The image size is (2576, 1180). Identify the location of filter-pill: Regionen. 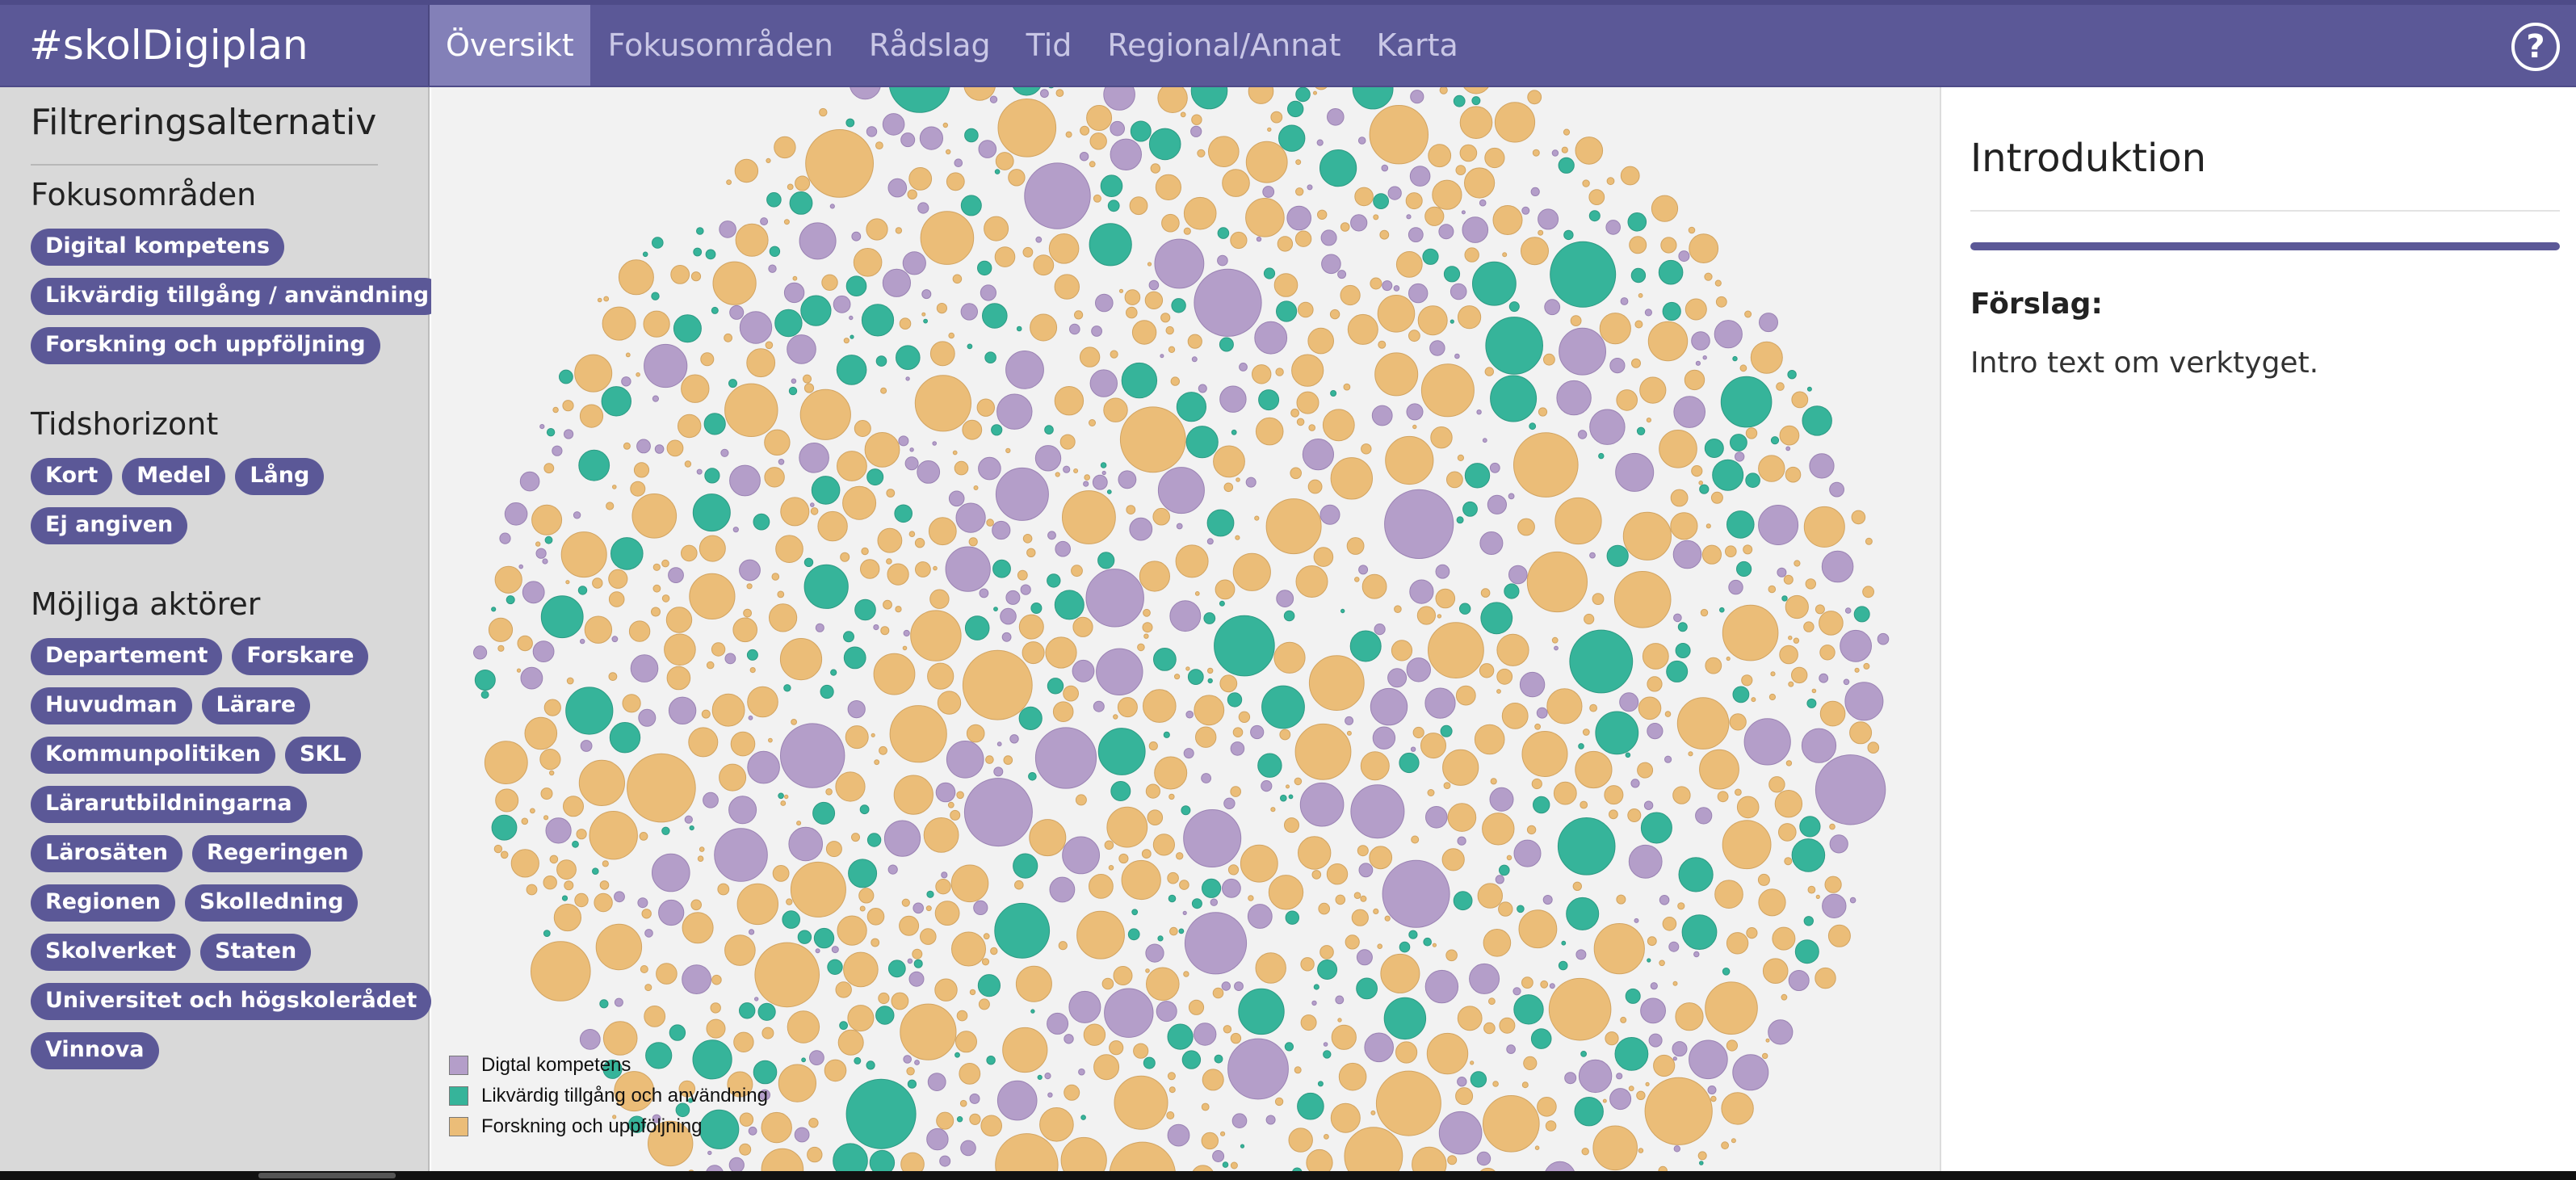
(103, 903).